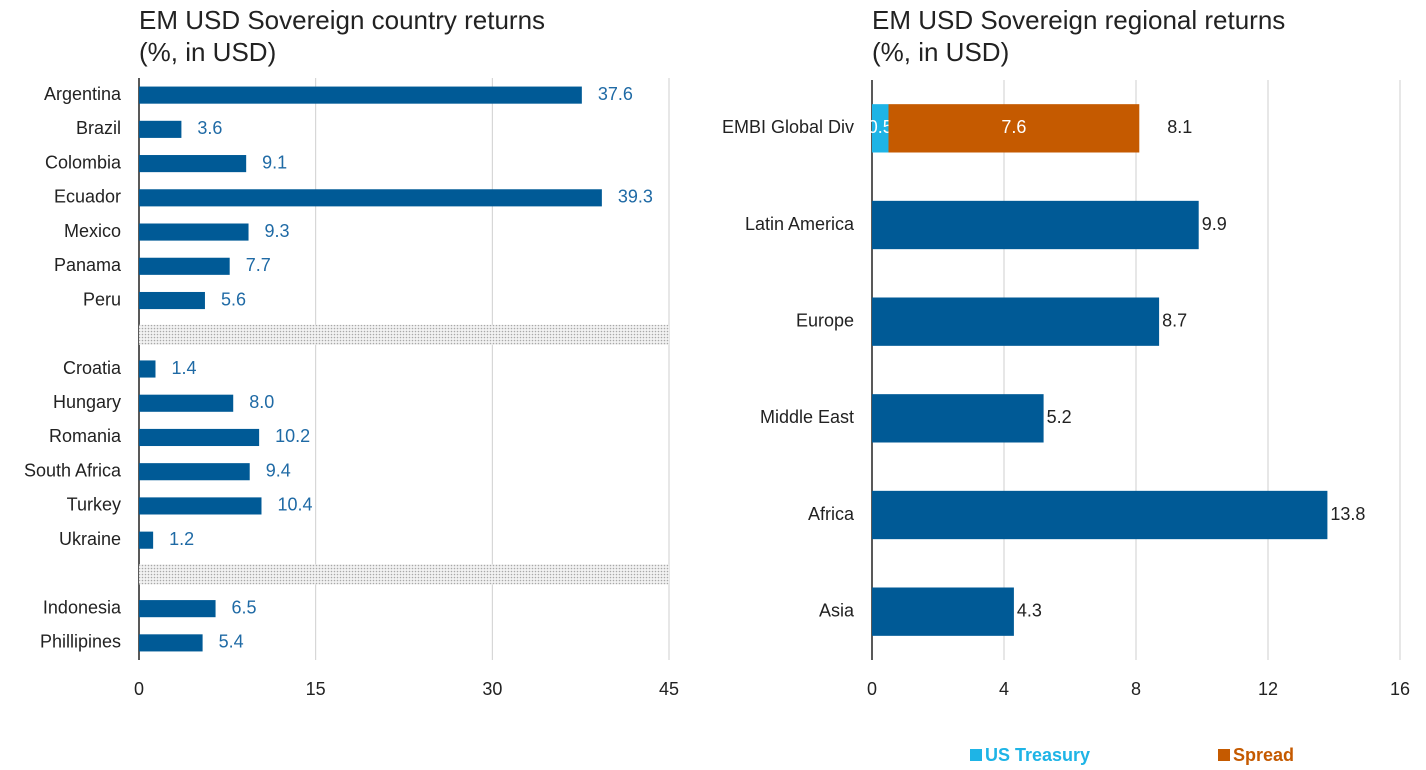 The width and height of the screenshot is (1426, 770). I want to click on y-tick-label: Turkey, so click(94, 505).